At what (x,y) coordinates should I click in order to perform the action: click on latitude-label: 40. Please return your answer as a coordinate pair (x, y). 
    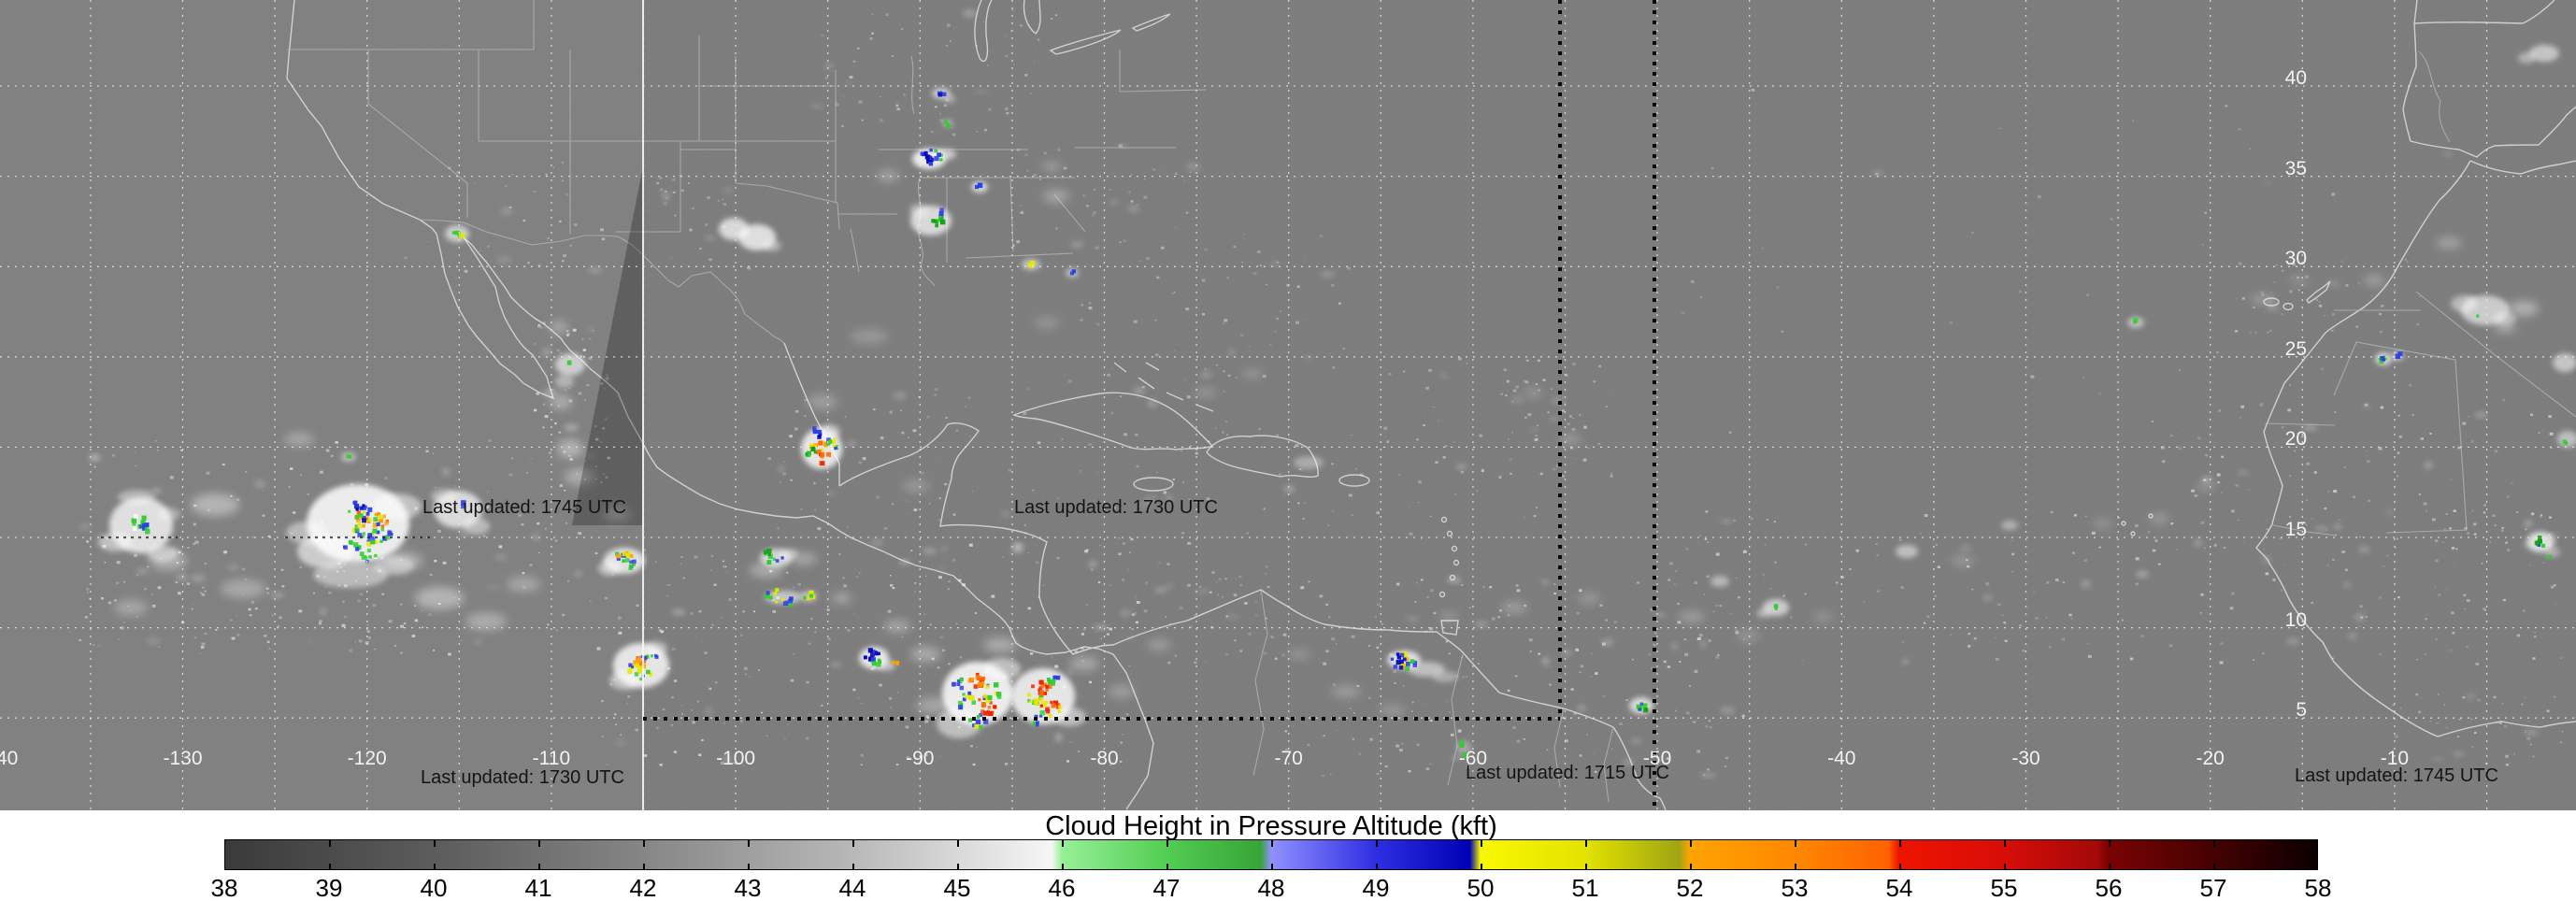
    Looking at the image, I should click on (2295, 78).